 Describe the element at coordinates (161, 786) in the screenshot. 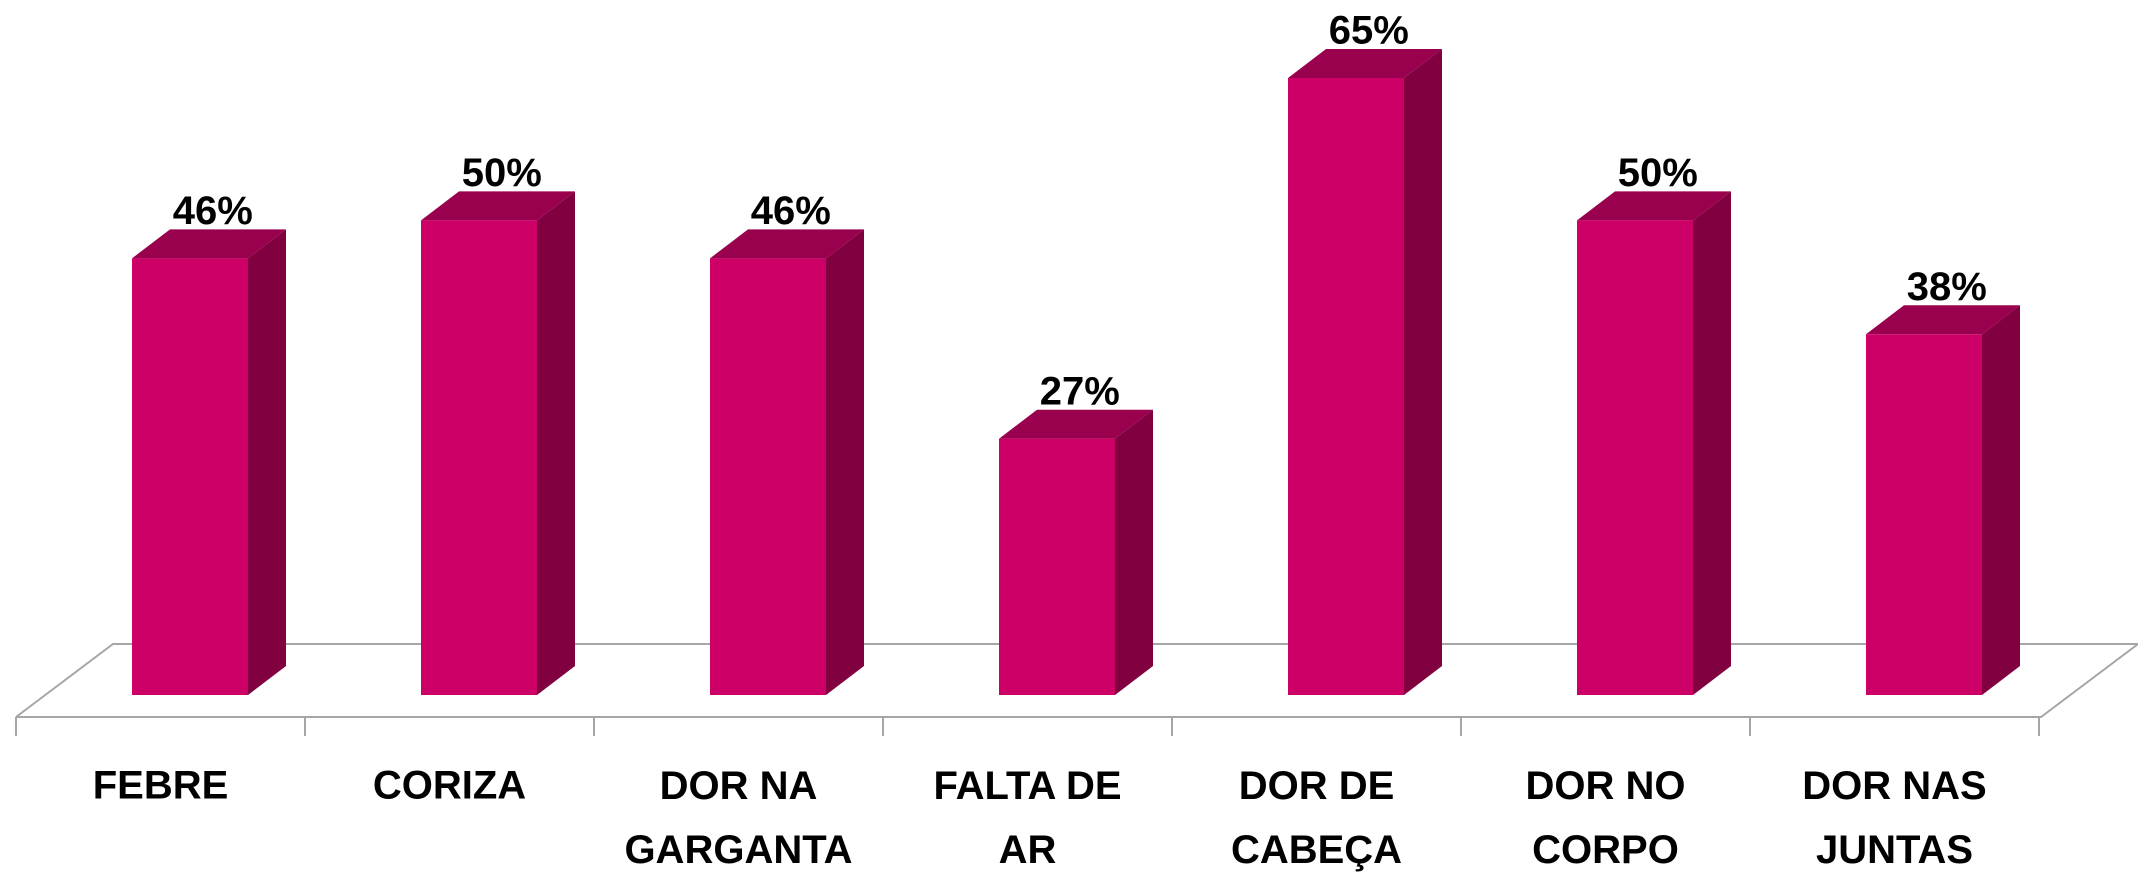

I see `x-tick-label: FEBRE` at that location.